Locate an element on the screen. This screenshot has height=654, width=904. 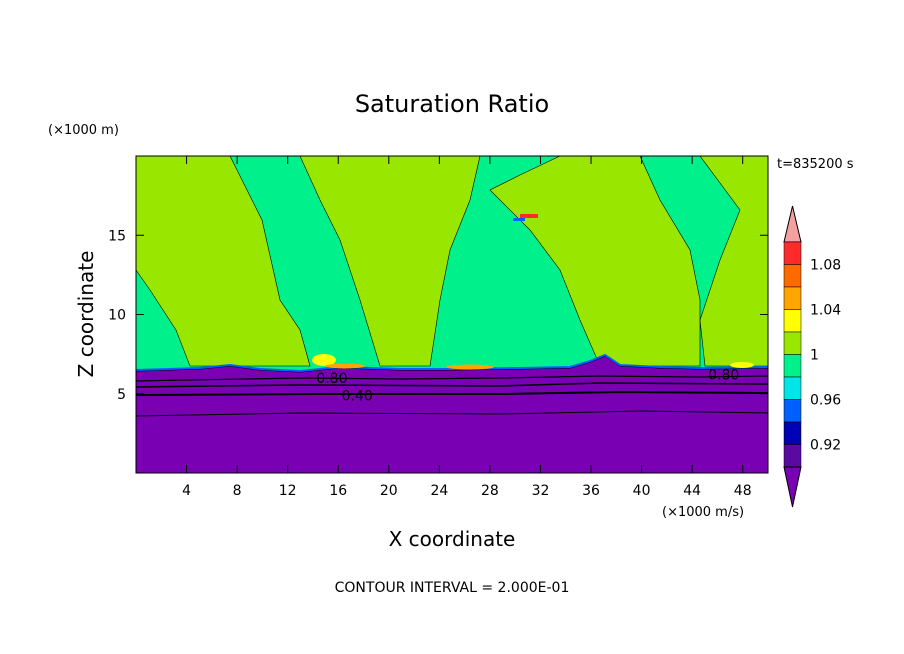
y-axis-title: Z coordinate is located at coordinates (86, 314).